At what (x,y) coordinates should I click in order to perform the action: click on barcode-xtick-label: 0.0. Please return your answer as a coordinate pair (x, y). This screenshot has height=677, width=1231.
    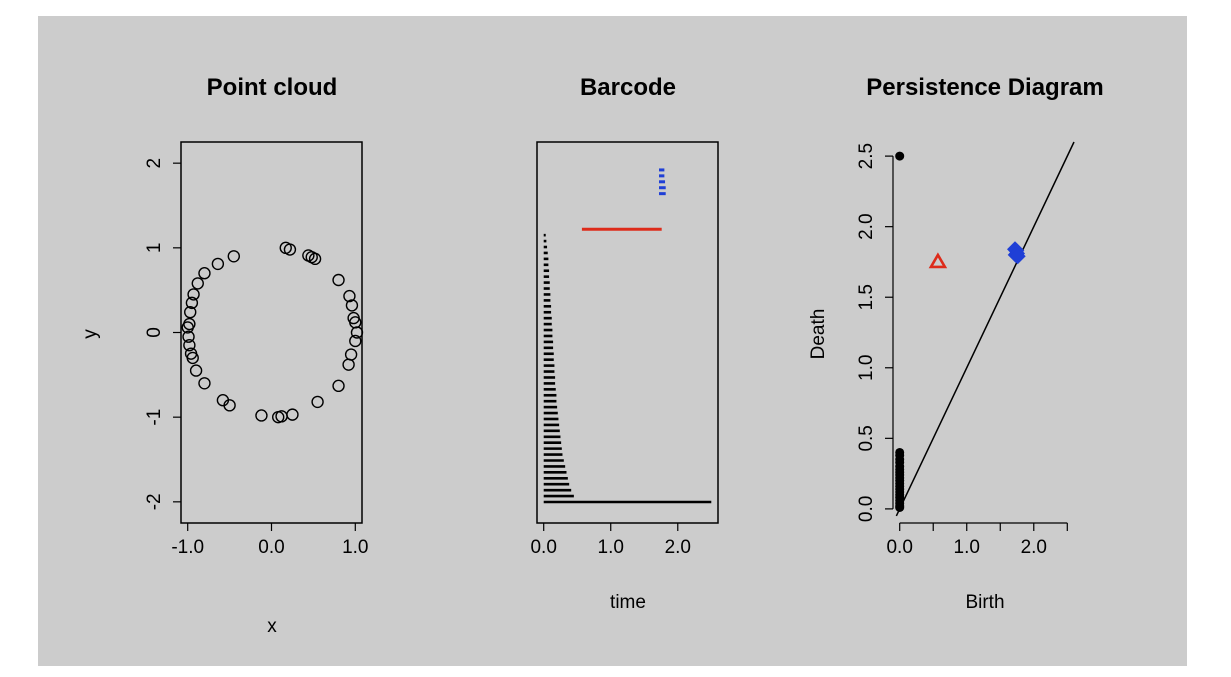
    Looking at the image, I should click on (543, 547).